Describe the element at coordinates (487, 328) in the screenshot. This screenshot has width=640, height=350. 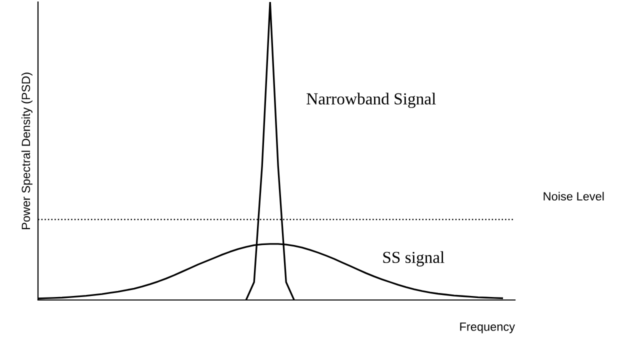
I see `x-axis-title: Frequency` at that location.